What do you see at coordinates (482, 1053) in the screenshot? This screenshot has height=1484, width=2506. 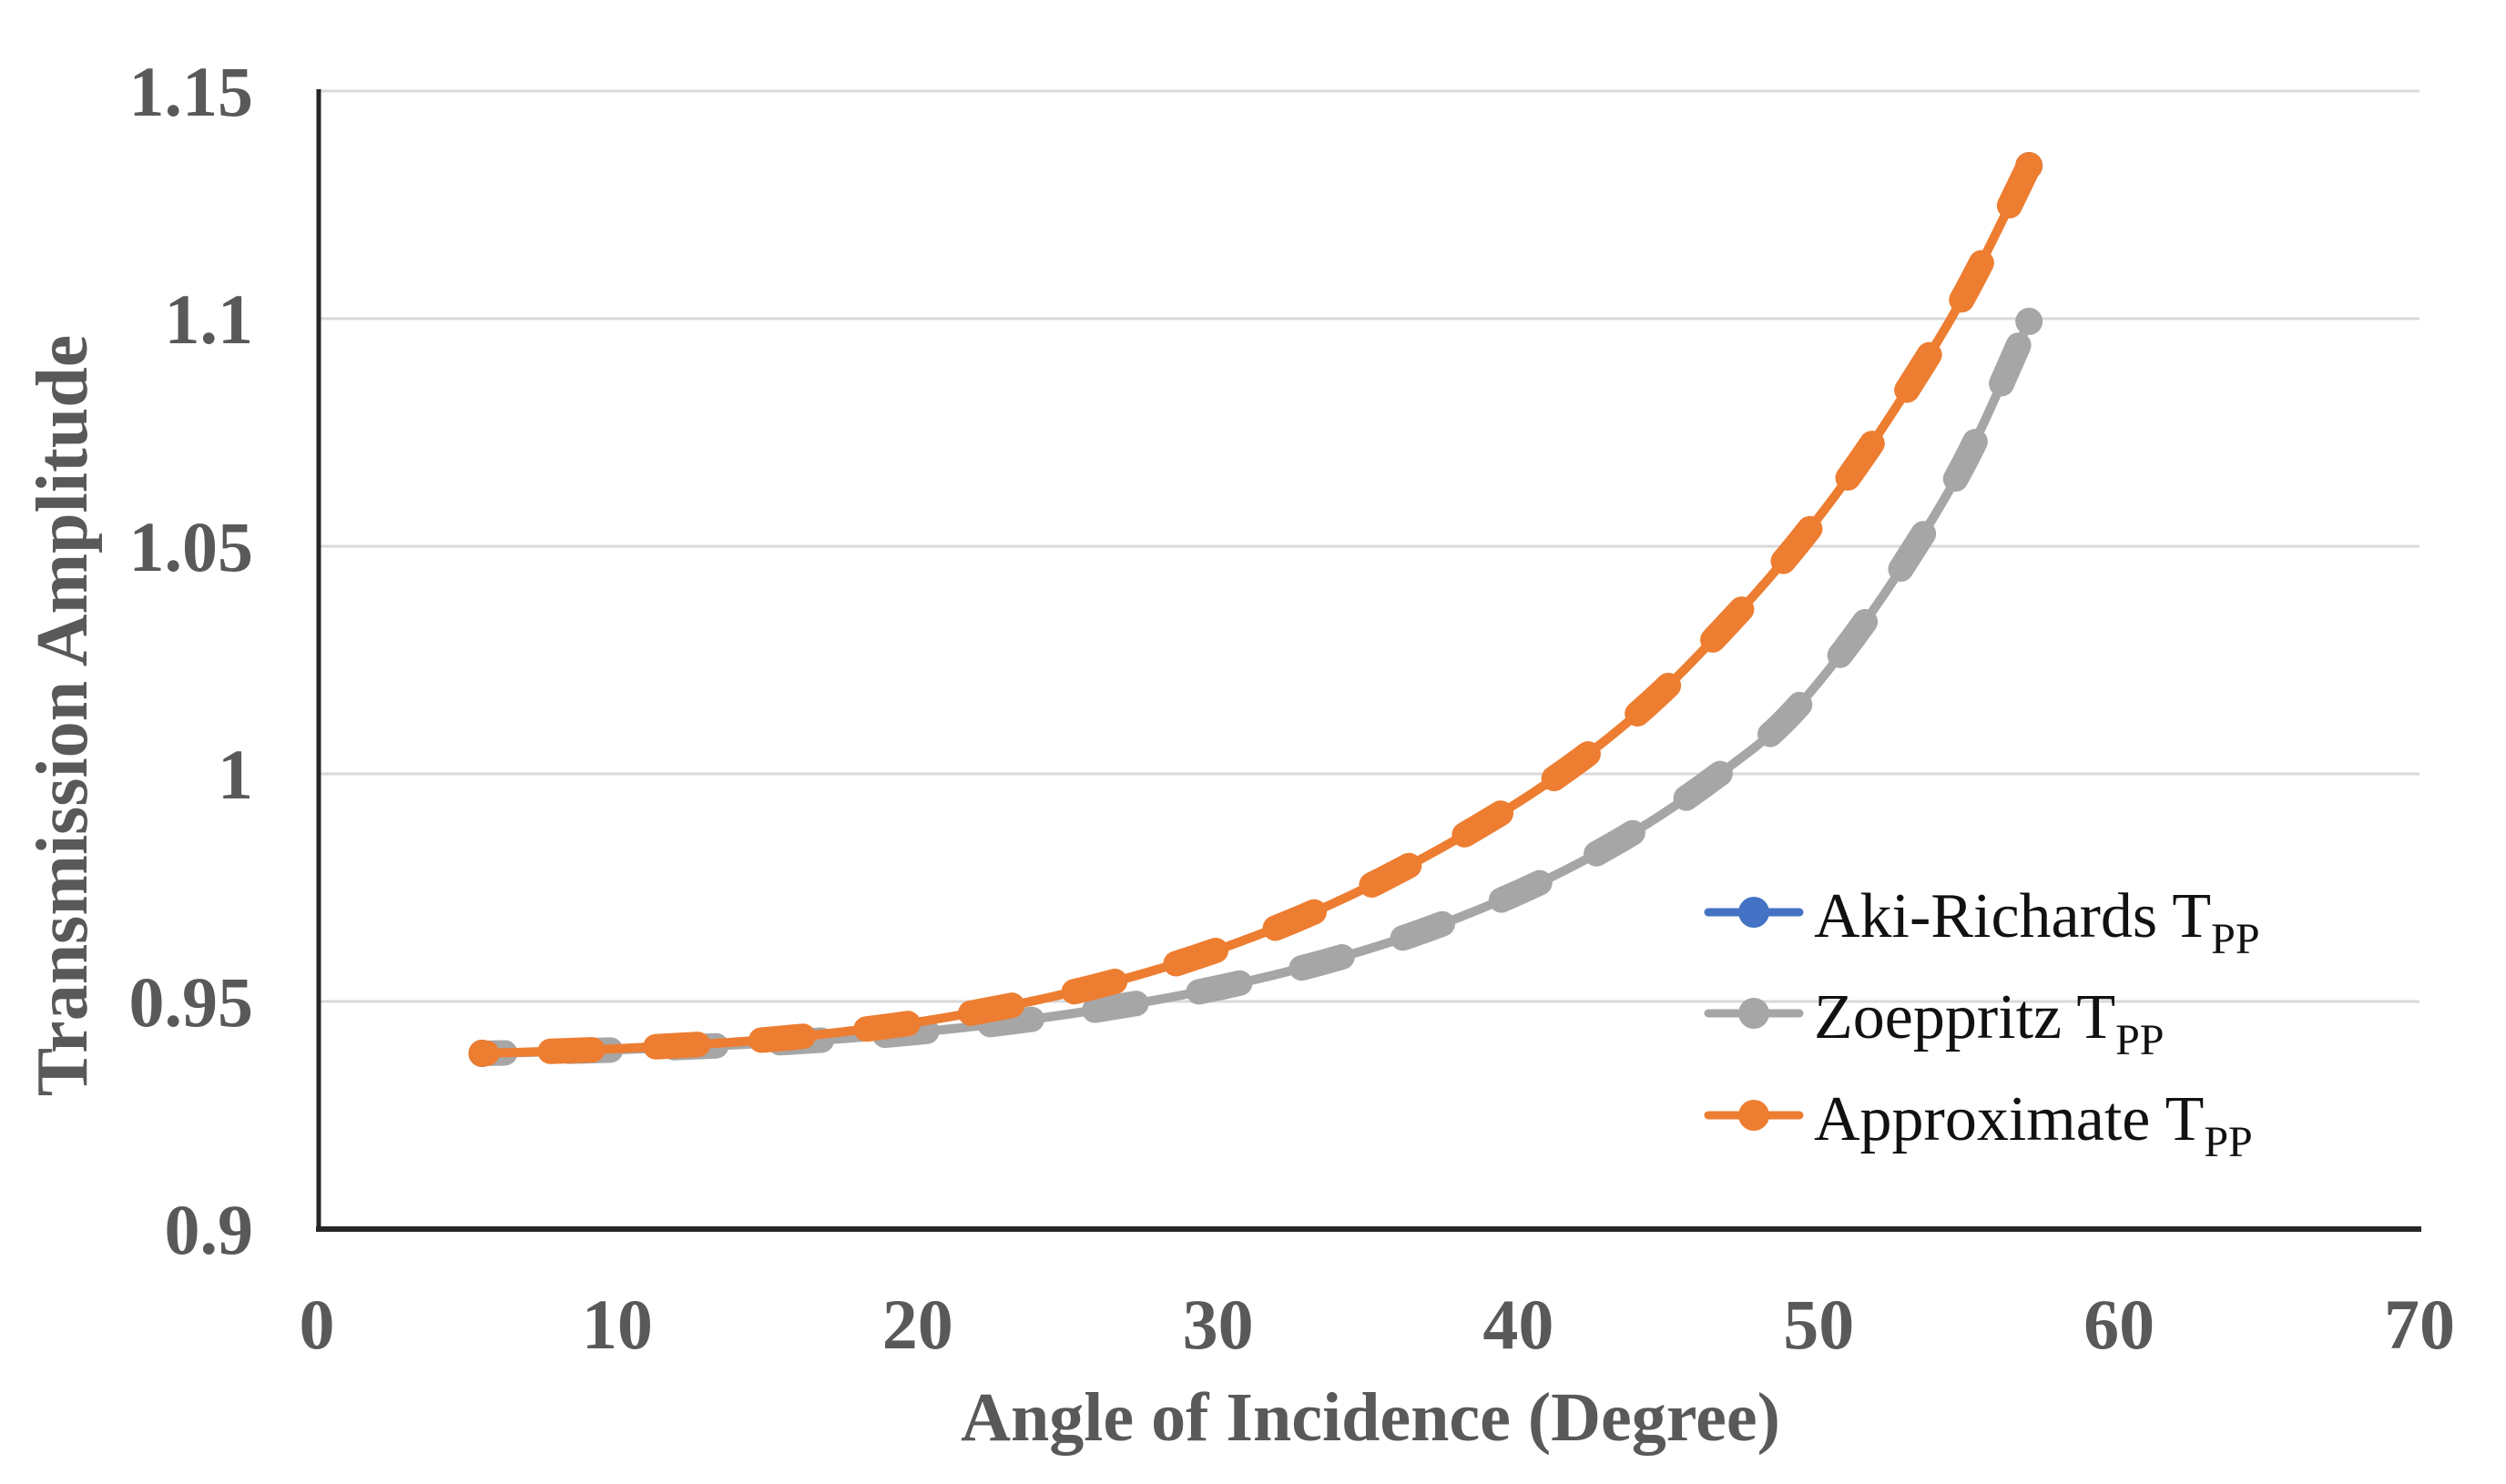 I see `series-approximate-first-point` at bounding box center [482, 1053].